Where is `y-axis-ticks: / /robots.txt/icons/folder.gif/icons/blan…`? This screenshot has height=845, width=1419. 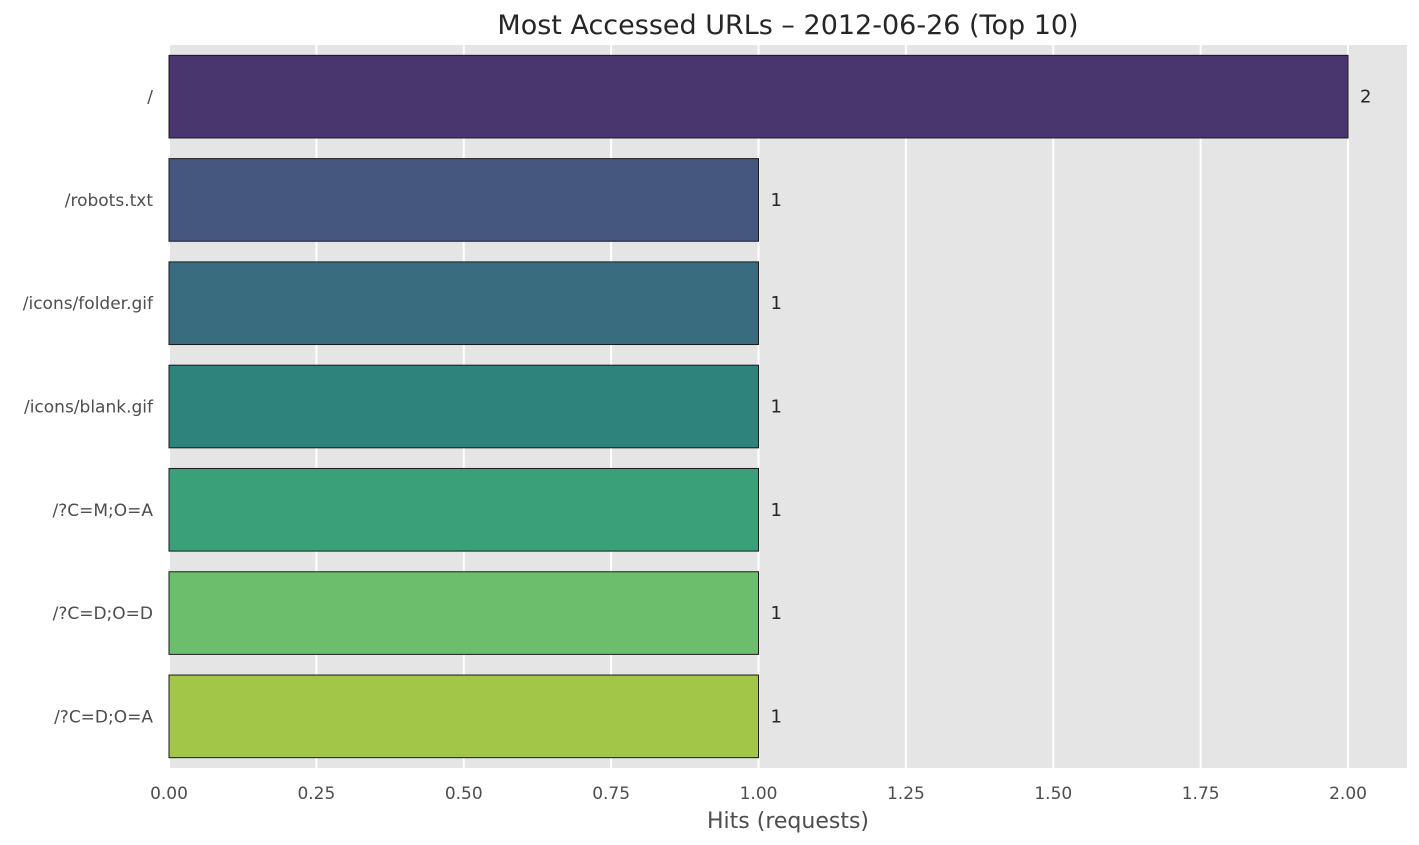
y-axis-ticks: / /robots.txt/icons/folder.gif/icons/blan… is located at coordinates (88, 408).